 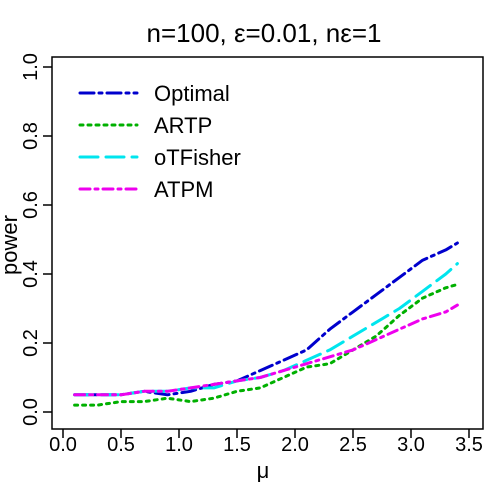 I want to click on y-tick-label: 0.4, so click(x=31, y=274).